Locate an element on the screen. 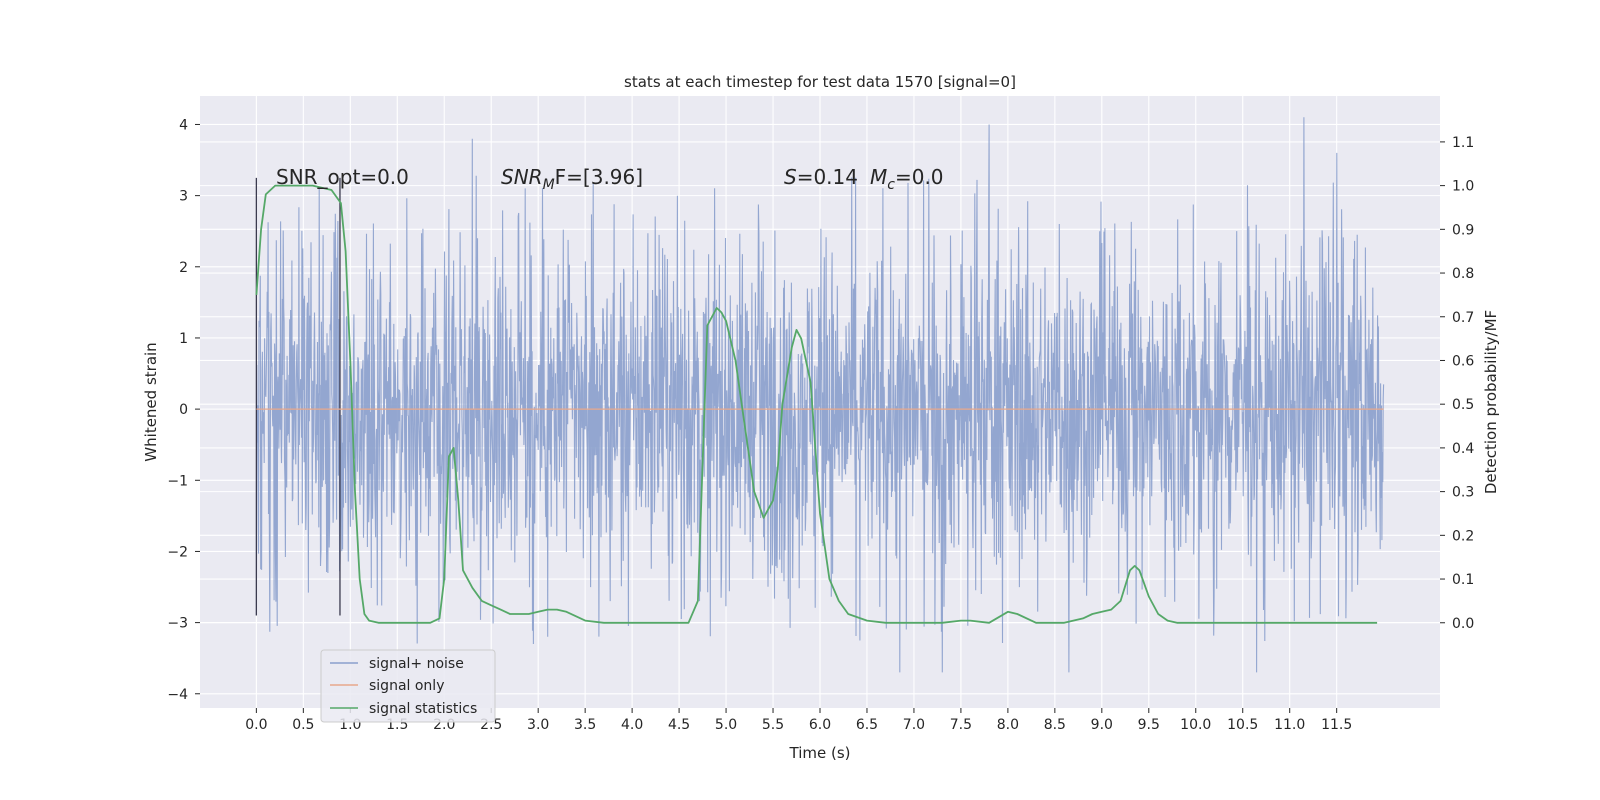 This screenshot has height=800, width=1600. annotation-snr-mf: SNRMF=[3.96] is located at coordinates (572, 179).